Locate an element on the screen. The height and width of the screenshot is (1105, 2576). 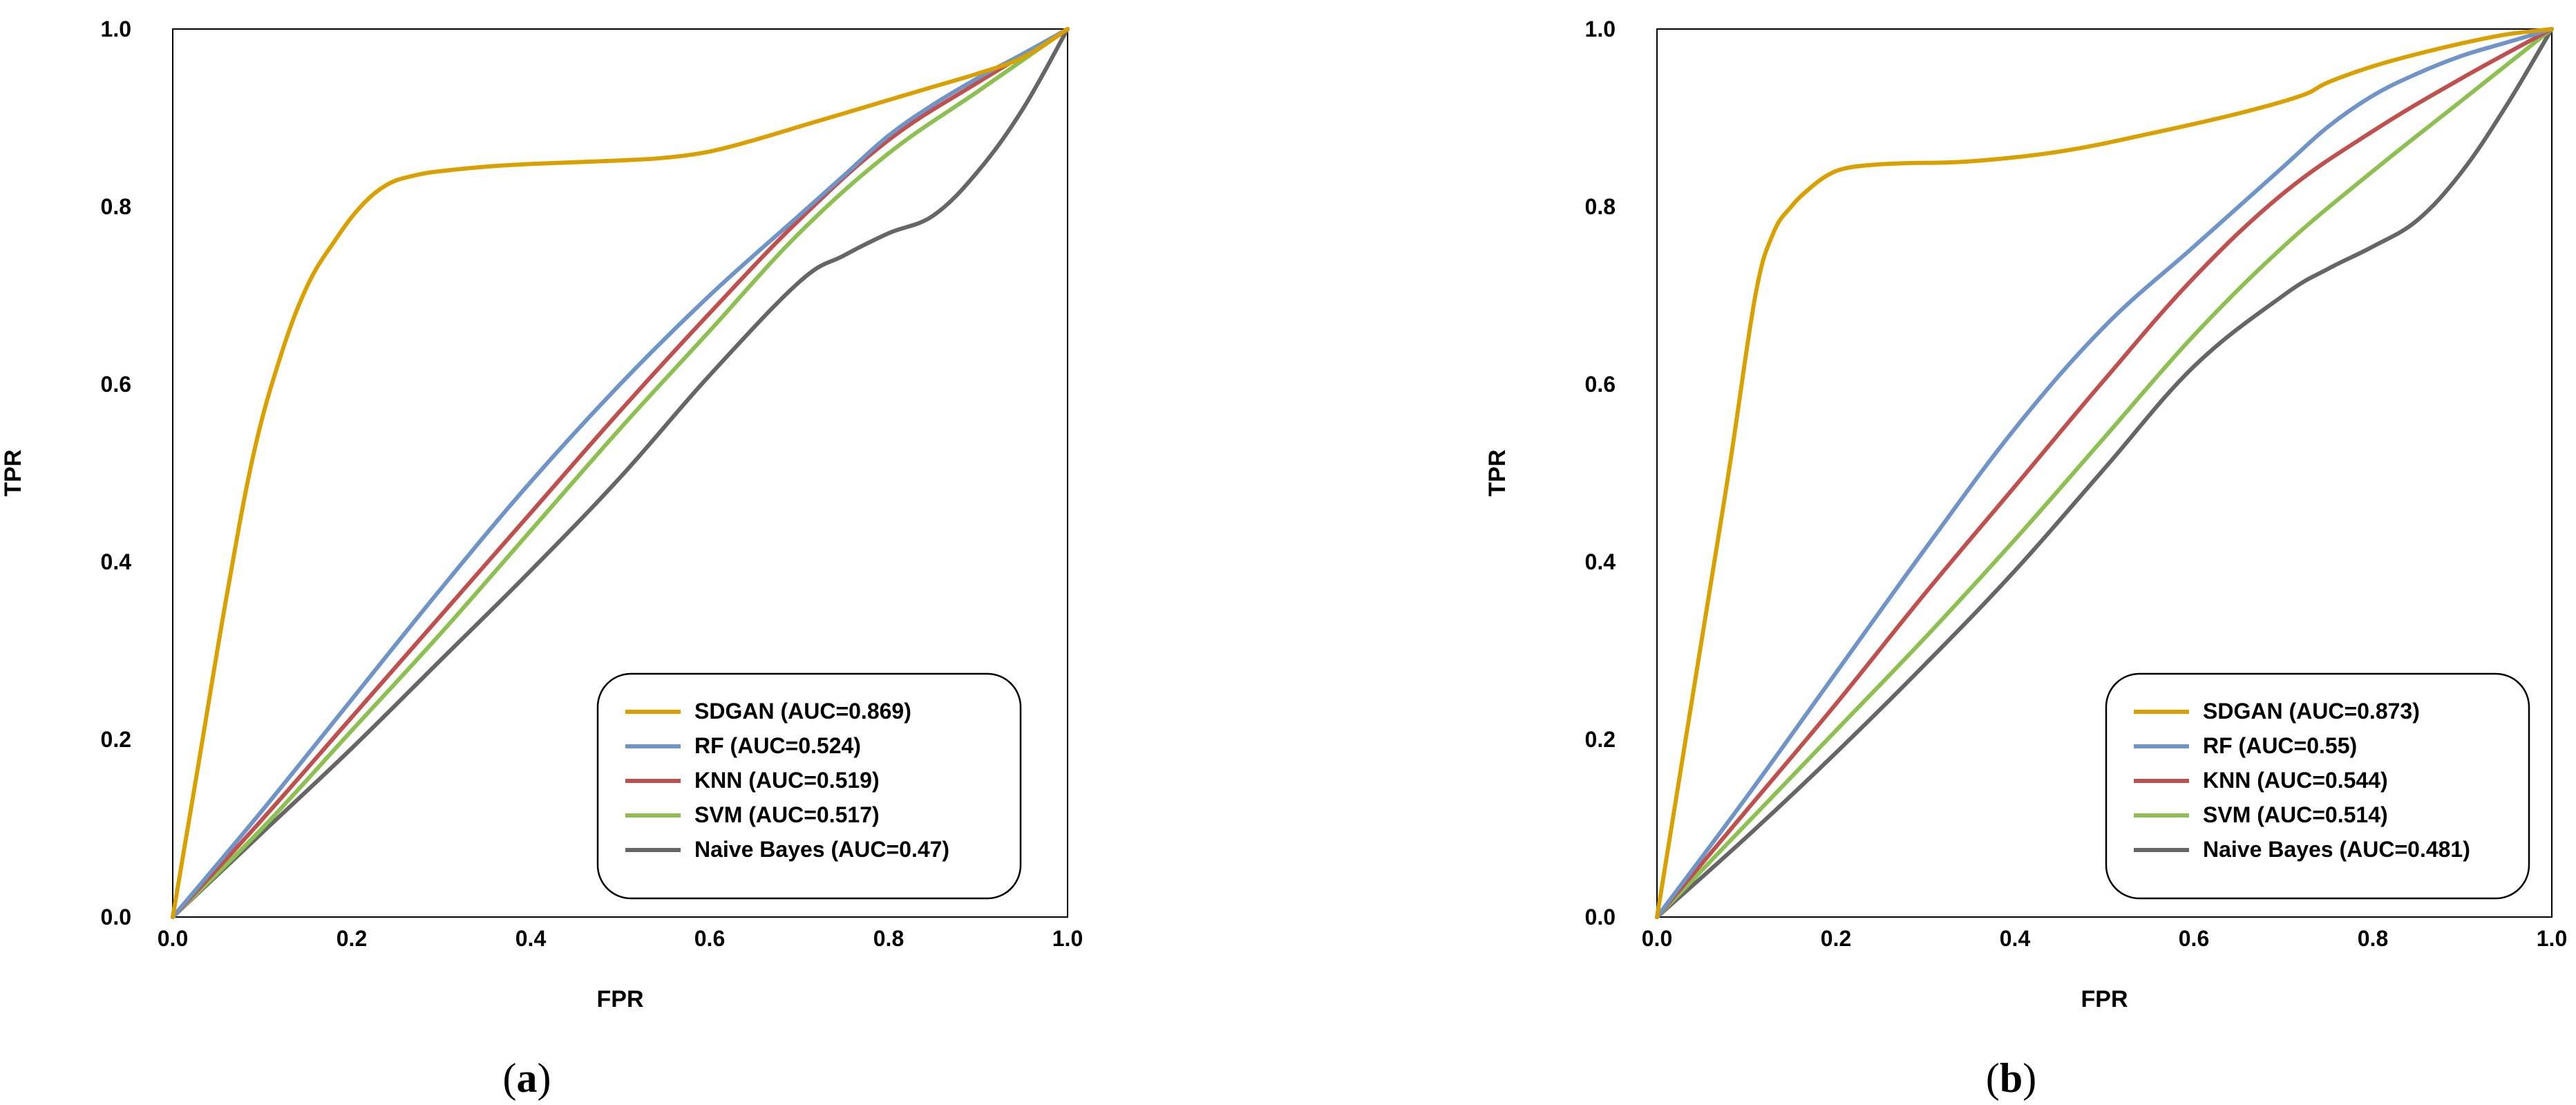
legend-label: Naive Bayes (AUC=0.47) is located at coordinates (821, 849).